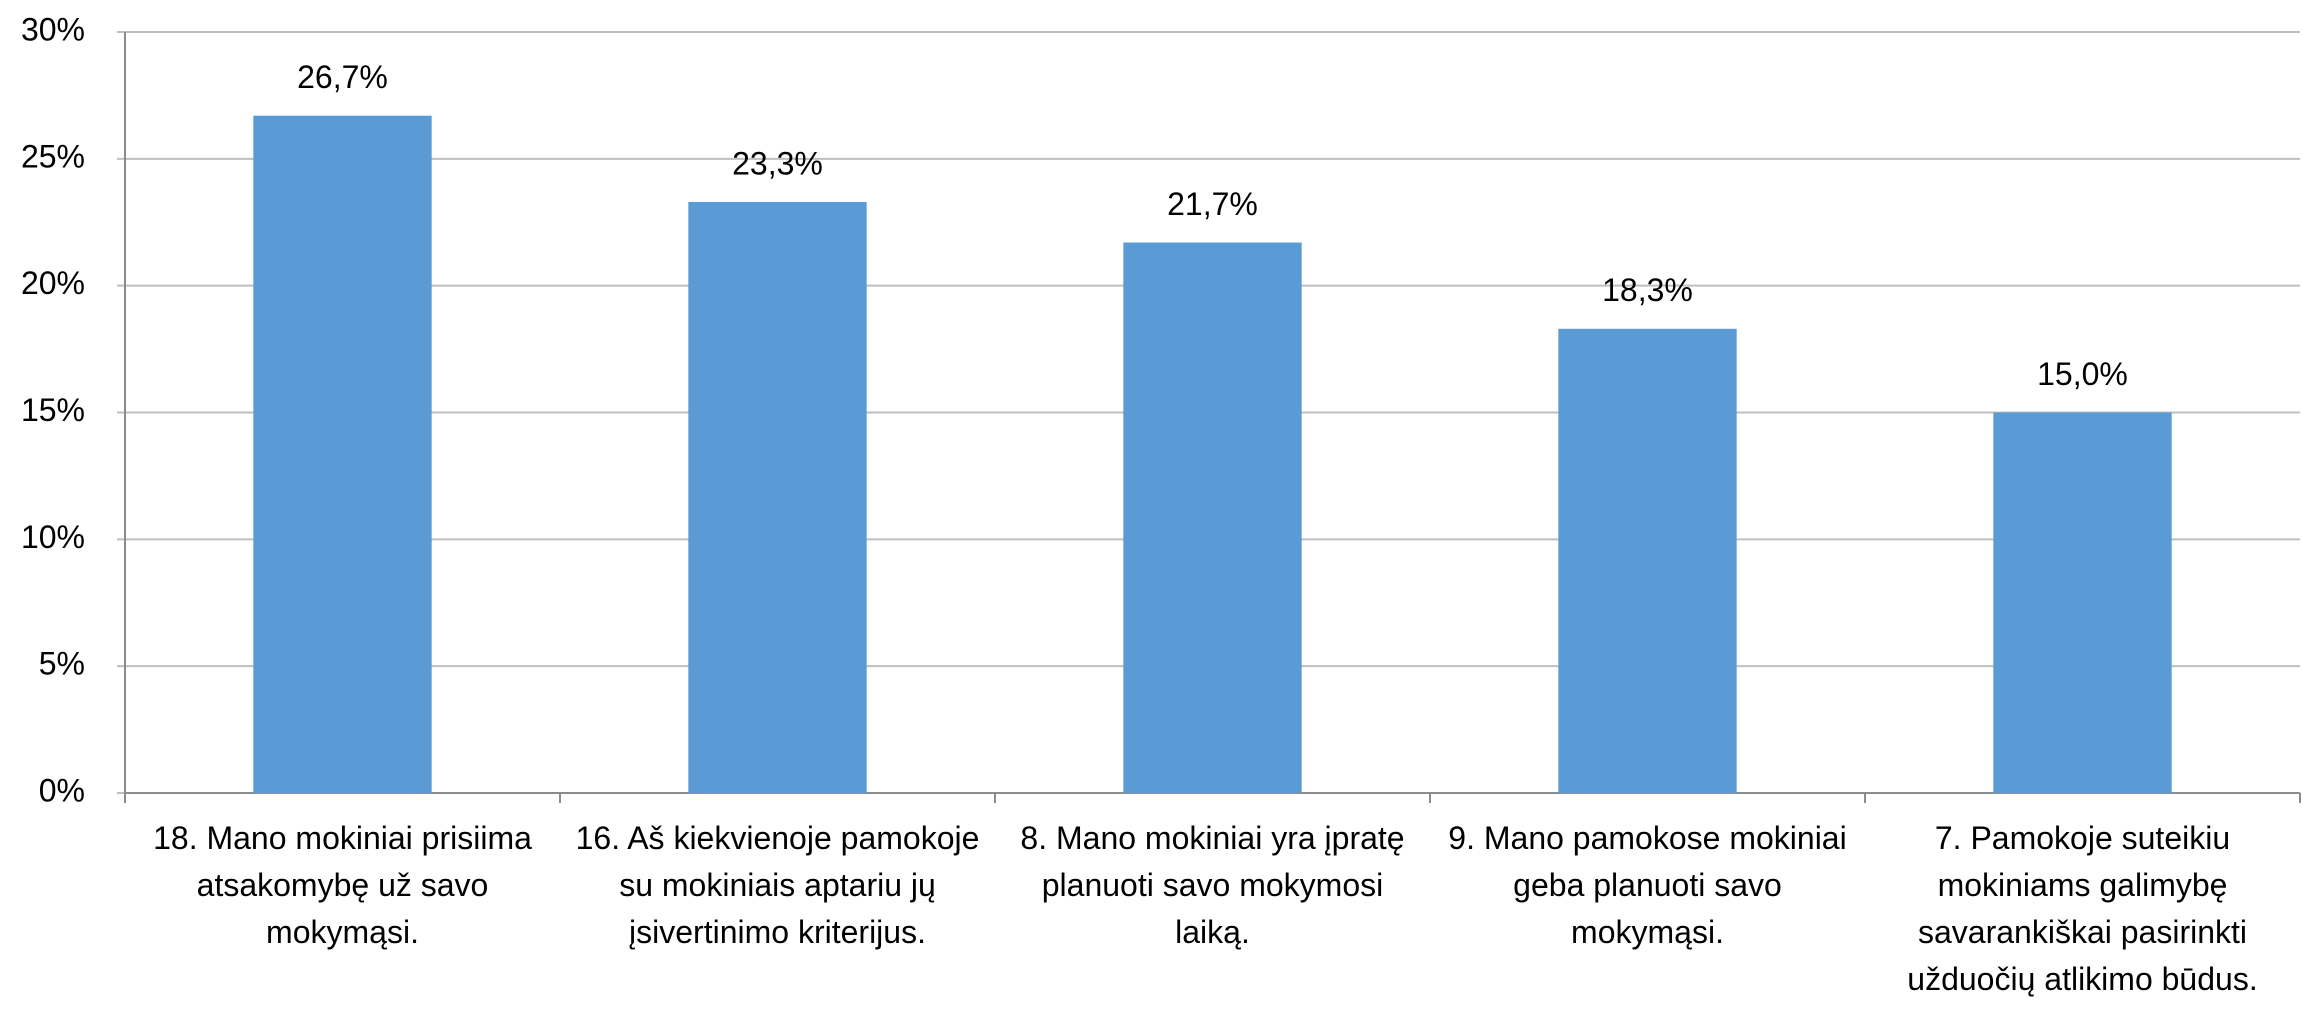 The image size is (2303, 1014). What do you see at coordinates (53, 156) in the screenshot?
I see `y-tick-label: 25%` at bounding box center [53, 156].